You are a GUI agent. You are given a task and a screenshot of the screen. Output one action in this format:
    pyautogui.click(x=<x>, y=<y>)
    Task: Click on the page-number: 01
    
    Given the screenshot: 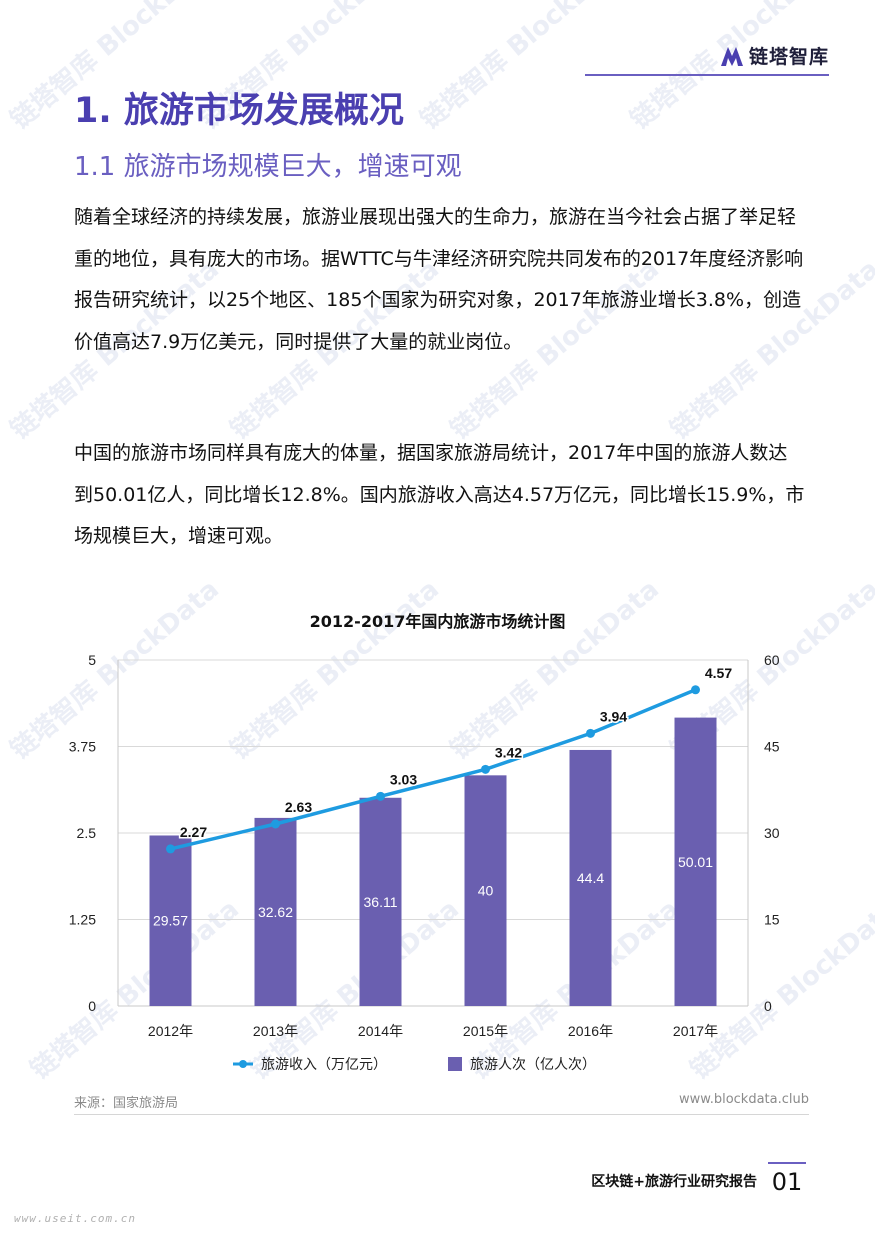 What is the action you would take?
    pyautogui.click(x=787, y=1179)
    